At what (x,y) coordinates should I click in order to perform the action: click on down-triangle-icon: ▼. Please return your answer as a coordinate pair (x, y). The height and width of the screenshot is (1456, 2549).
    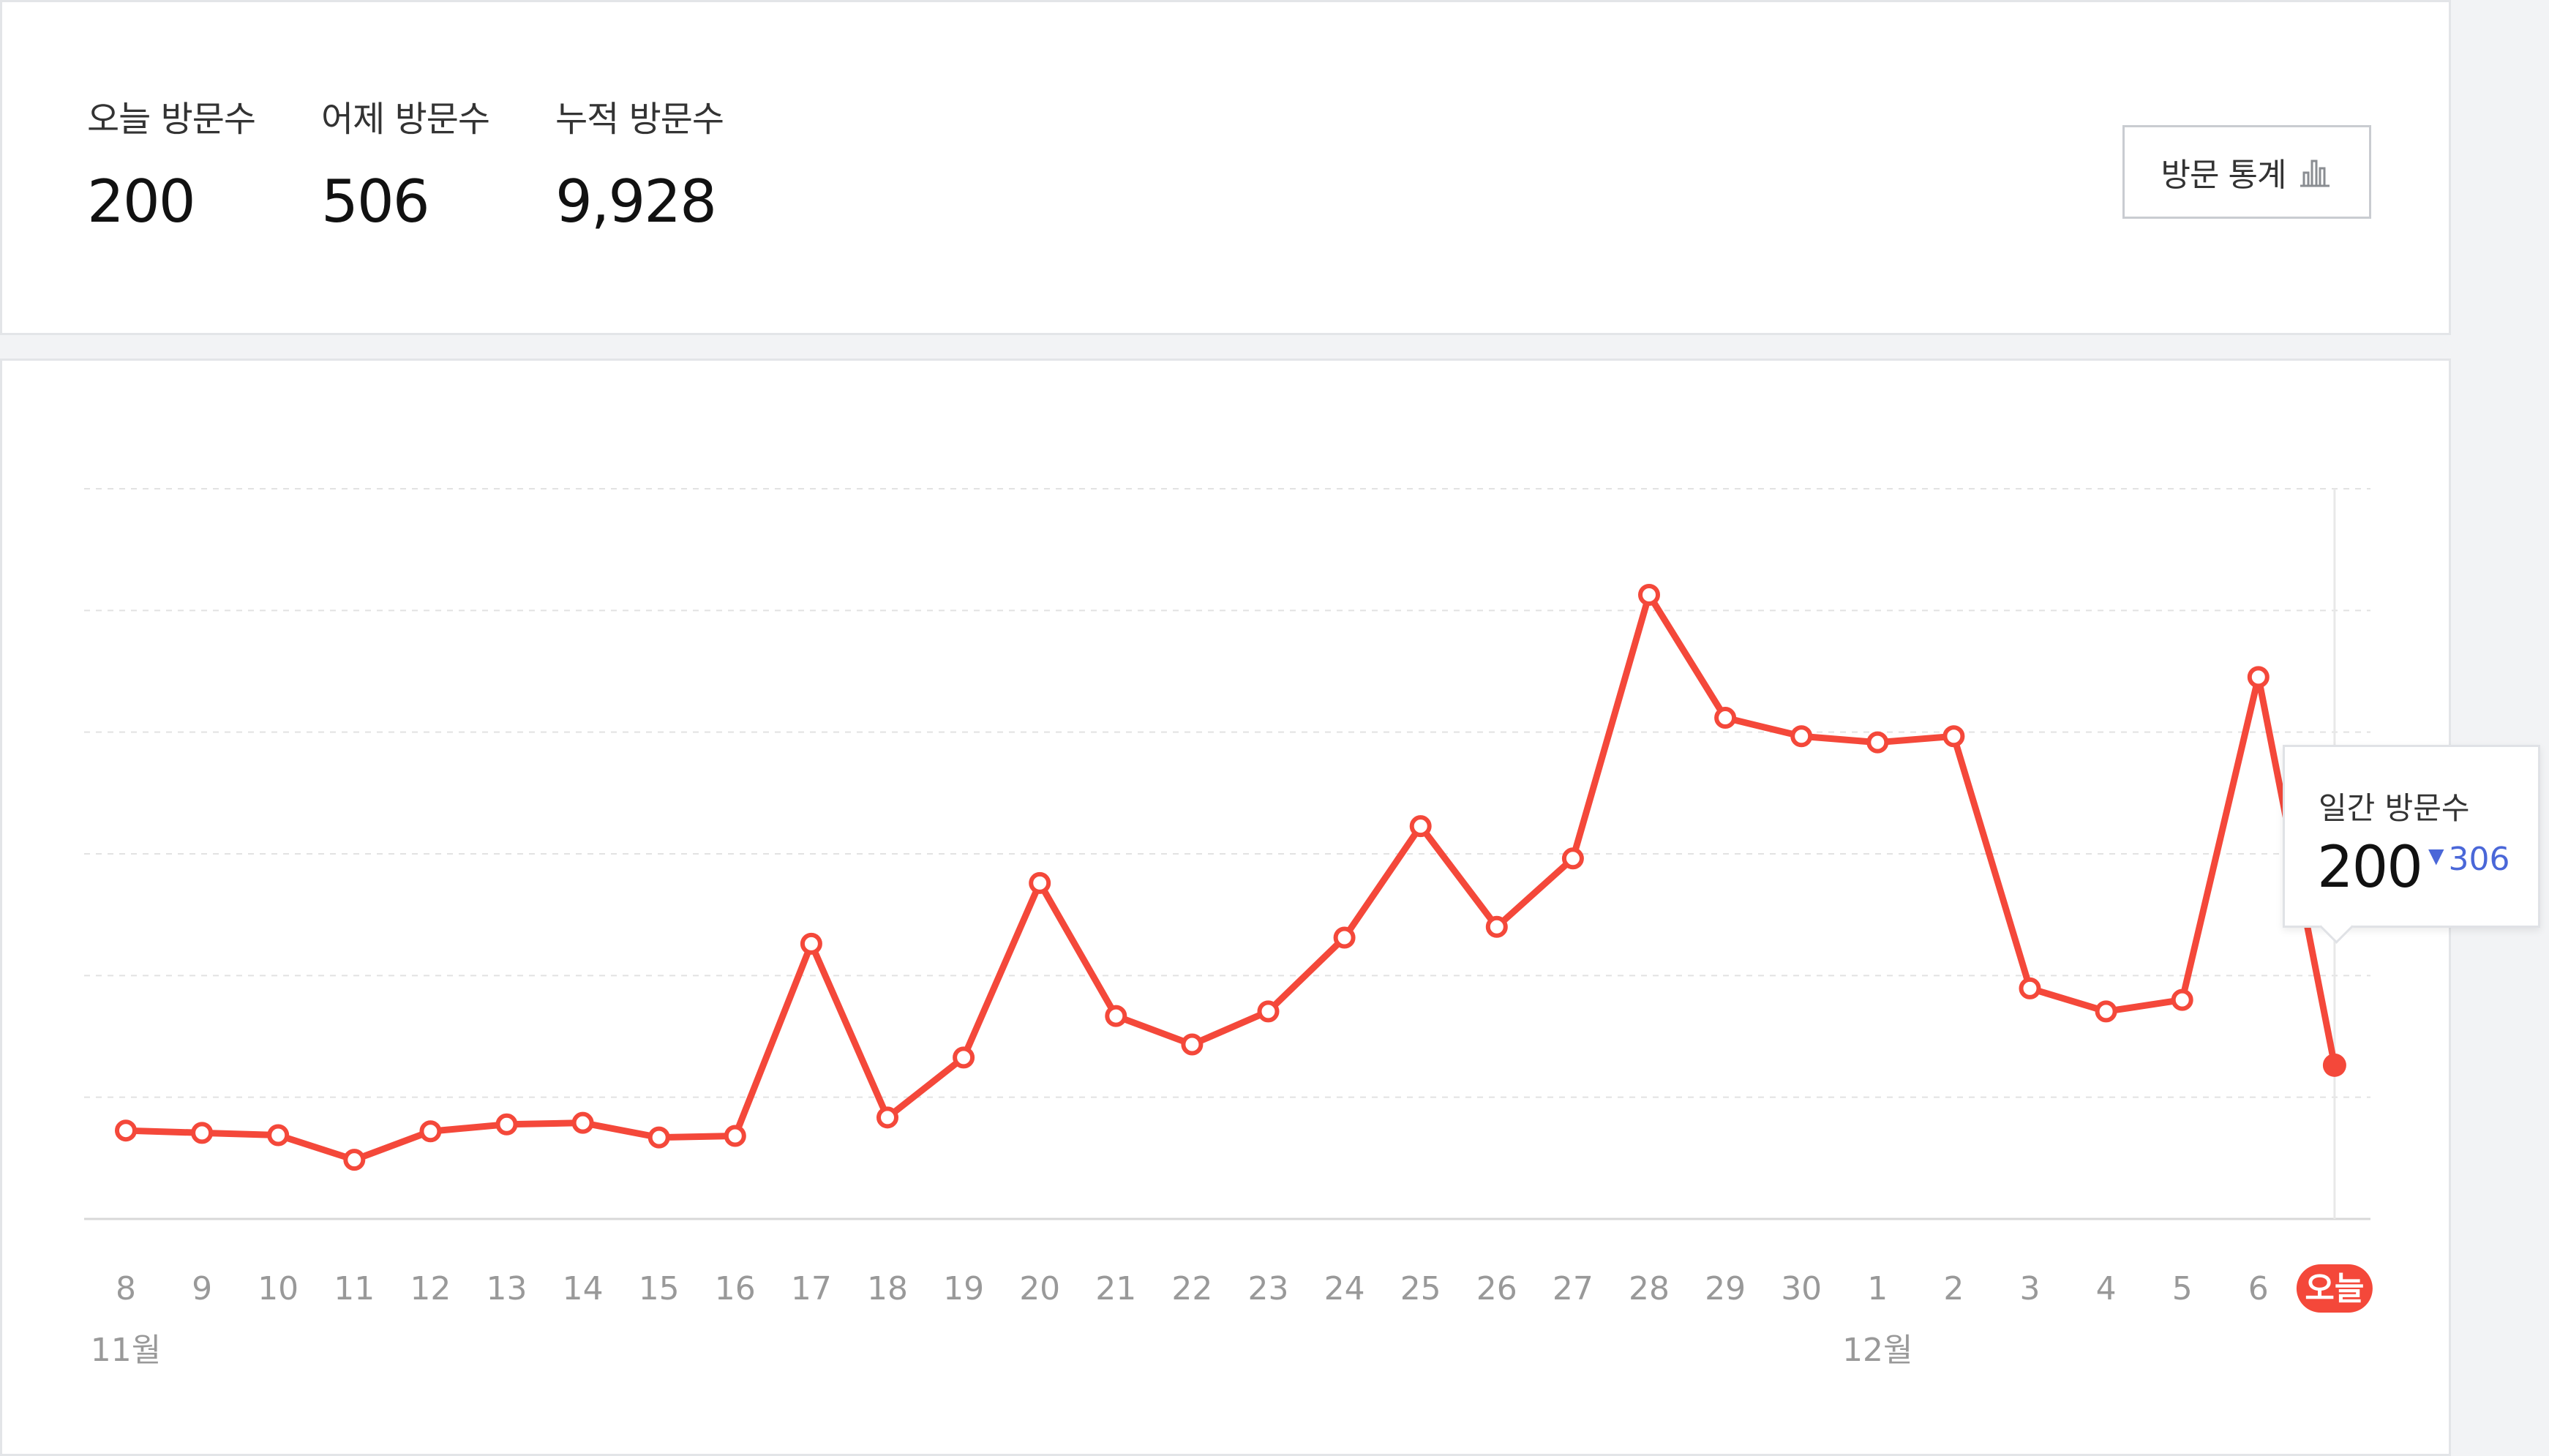
    Looking at the image, I should click on (2436, 856).